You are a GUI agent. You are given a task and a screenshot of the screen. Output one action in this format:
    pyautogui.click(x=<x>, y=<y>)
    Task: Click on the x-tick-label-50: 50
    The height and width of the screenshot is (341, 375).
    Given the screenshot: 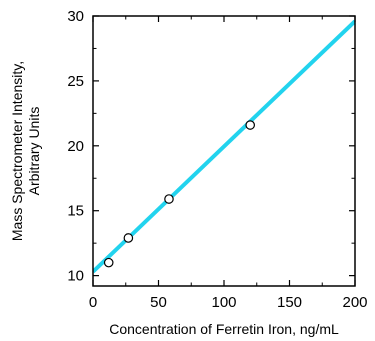 What is the action you would take?
    pyautogui.click(x=158, y=302)
    